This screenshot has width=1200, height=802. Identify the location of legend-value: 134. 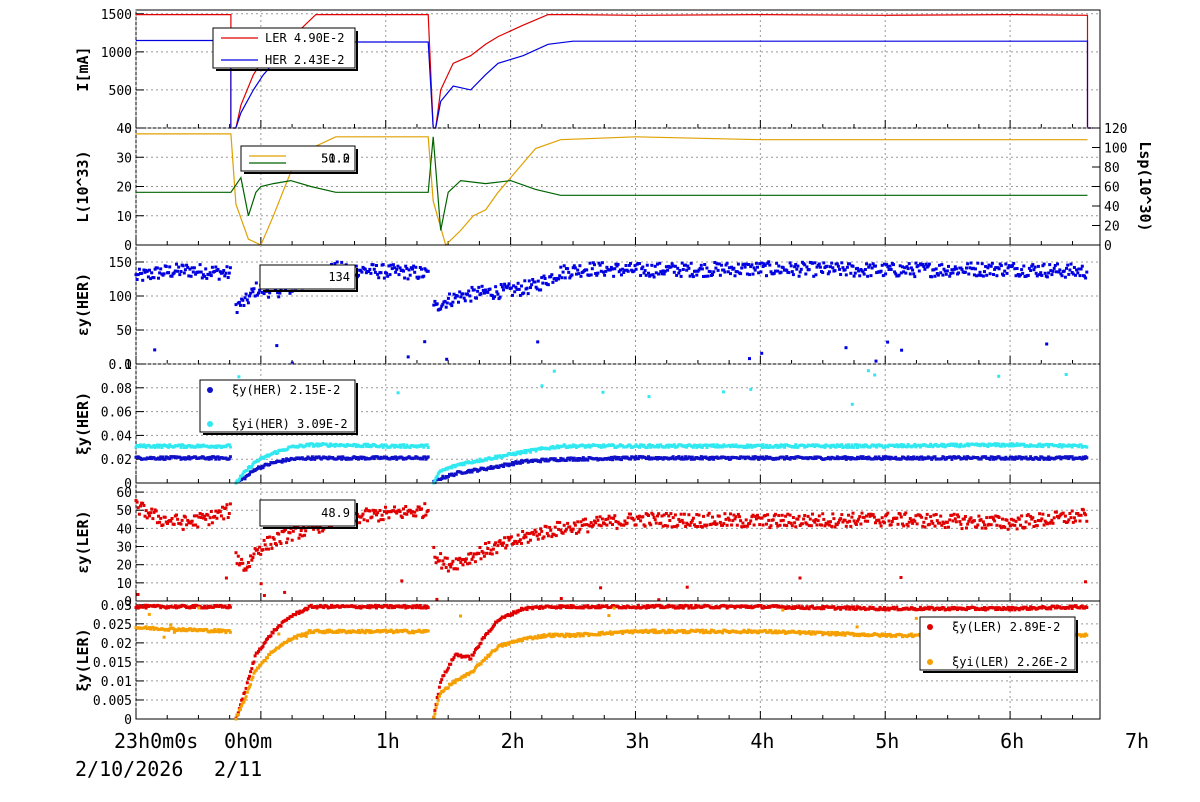
(339, 277).